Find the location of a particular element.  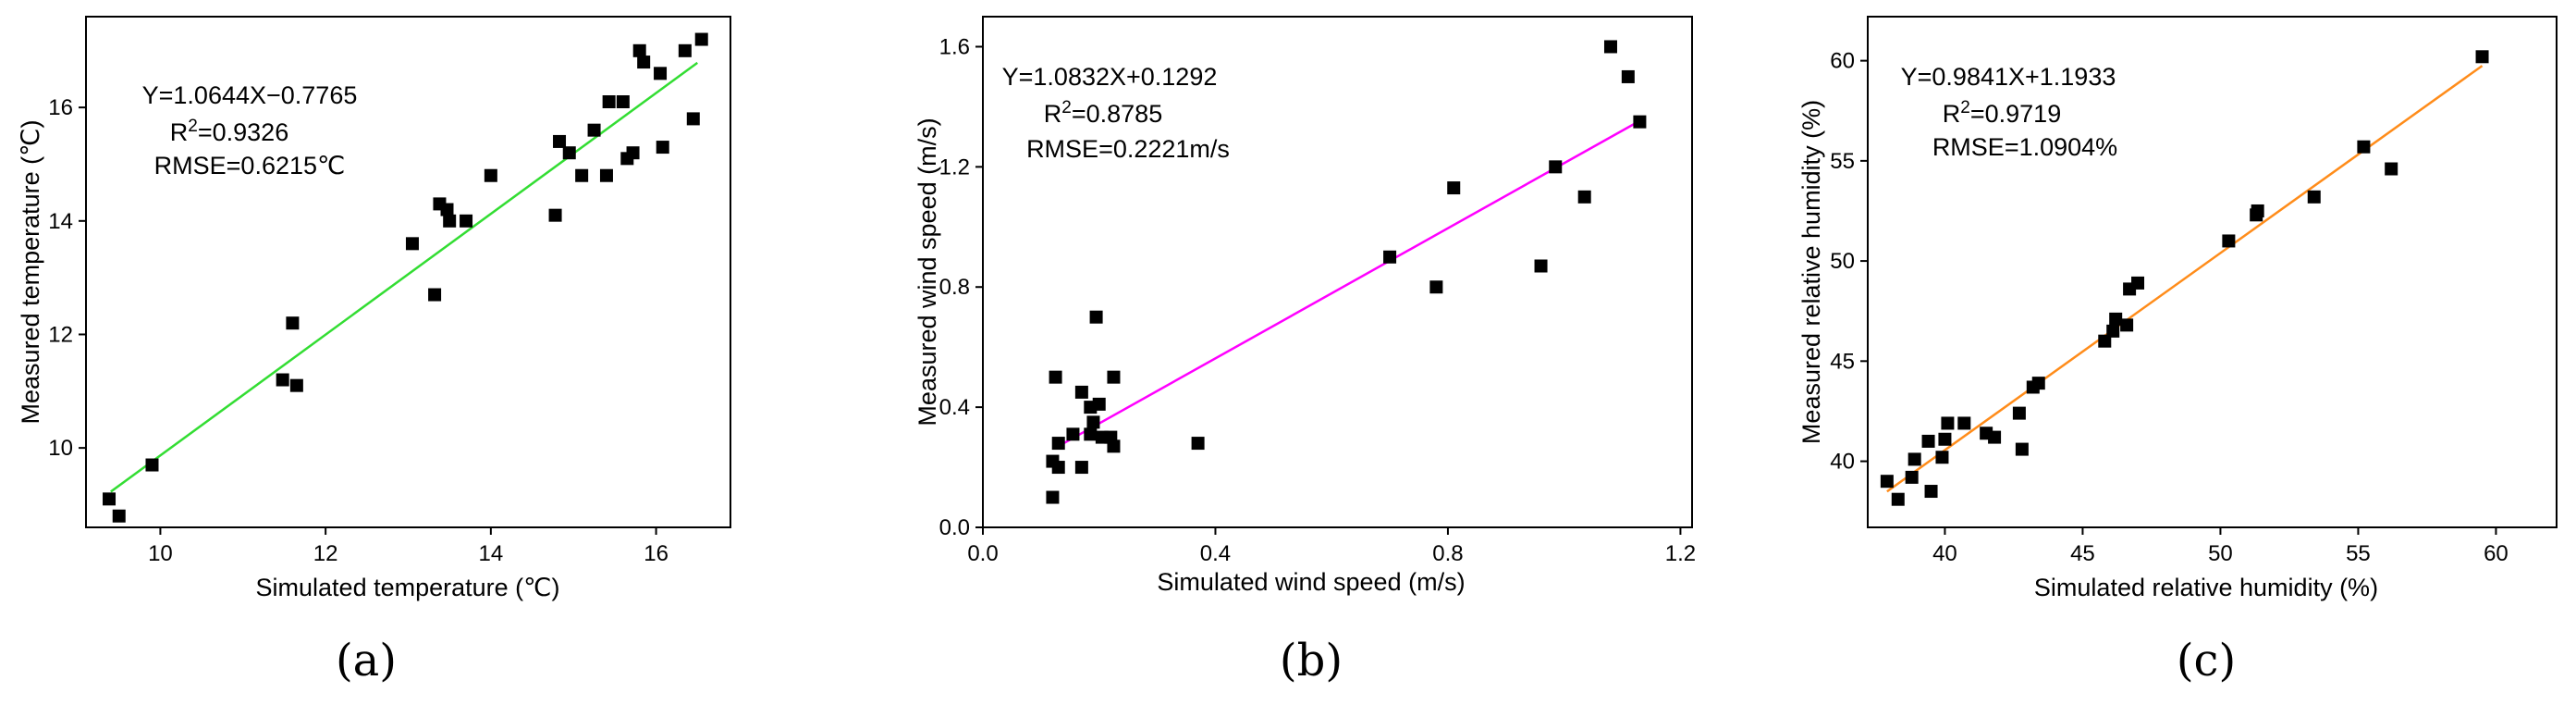

y-axis-label-c: Measured relative humidity (%) is located at coordinates (1811, 272).